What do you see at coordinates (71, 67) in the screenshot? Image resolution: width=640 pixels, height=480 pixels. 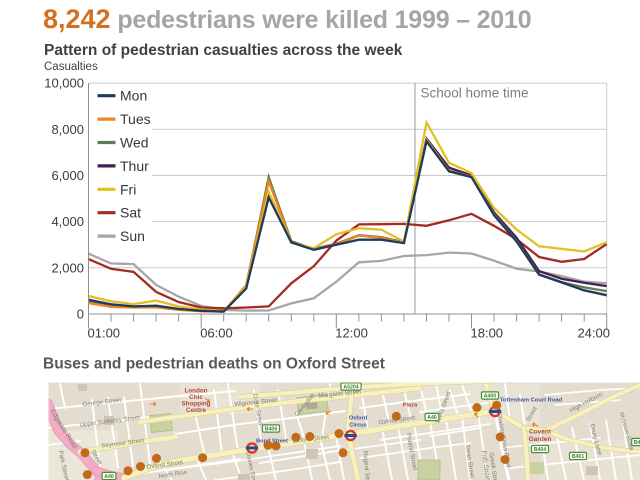 I see `svg-text: Casualties` at bounding box center [71, 67].